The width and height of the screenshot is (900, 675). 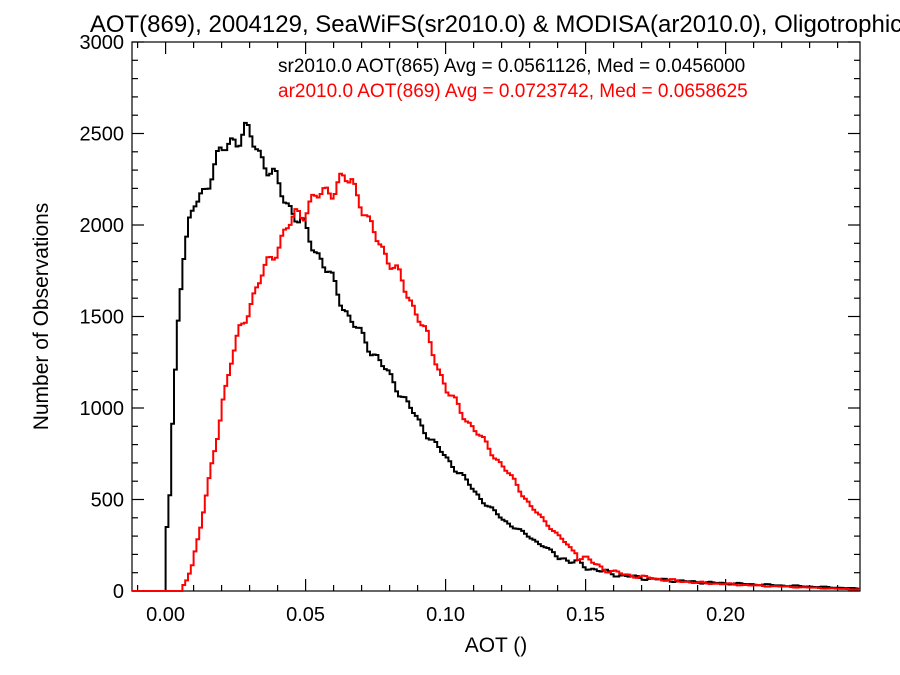 I want to click on y-axis-label: Number of Observations, so click(x=41, y=317).